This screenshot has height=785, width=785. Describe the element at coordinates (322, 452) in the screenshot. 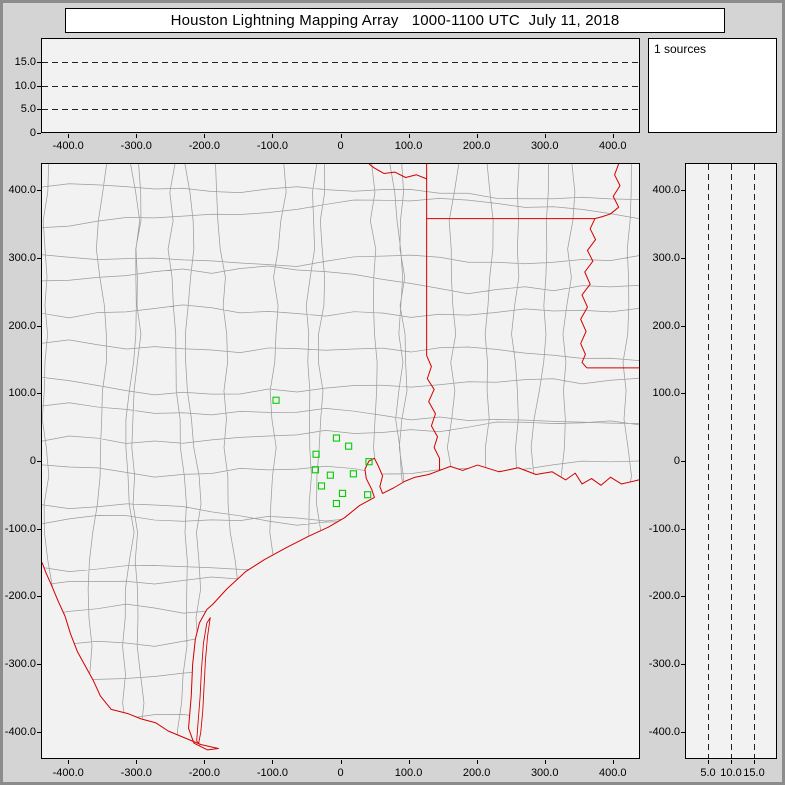

I see `lma-station-layer` at that location.